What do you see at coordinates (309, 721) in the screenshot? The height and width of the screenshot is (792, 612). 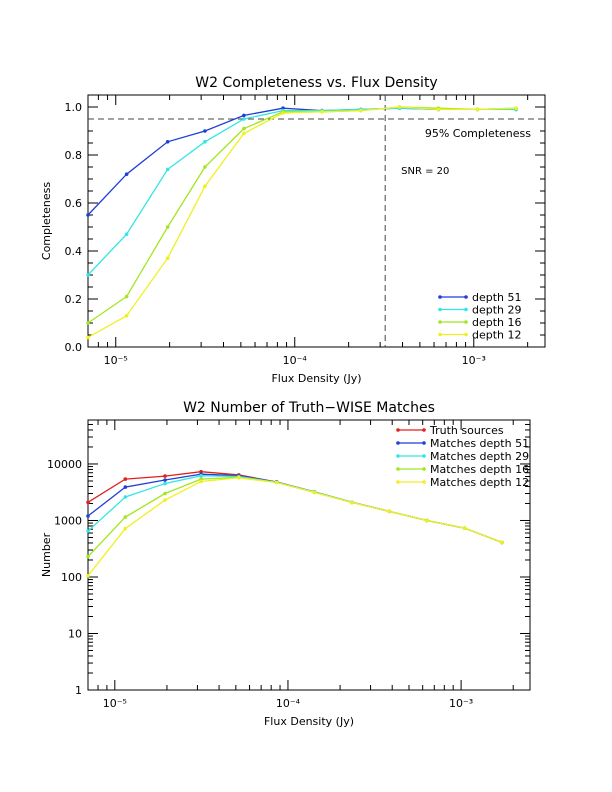 I see `chart2-x-axis-label: Flux Density (Jy)` at bounding box center [309, 721].